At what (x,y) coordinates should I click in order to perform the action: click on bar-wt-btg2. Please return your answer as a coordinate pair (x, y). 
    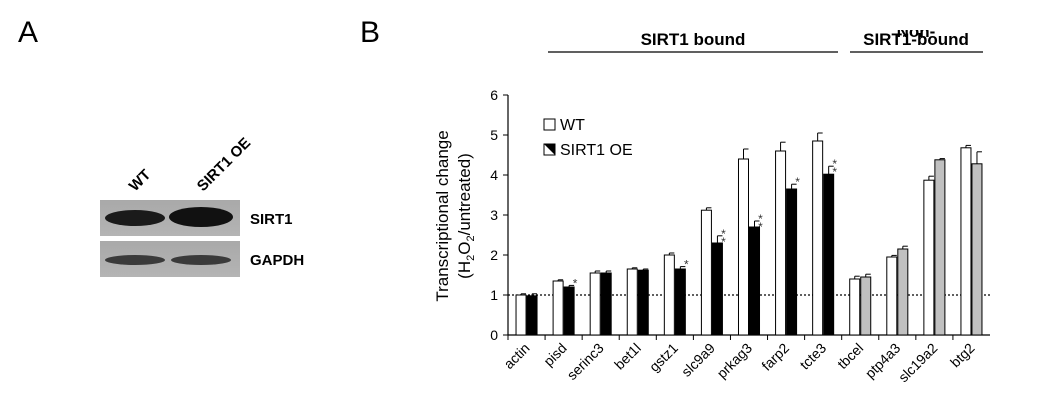
    Looking at the image, I should click on (966, 241).